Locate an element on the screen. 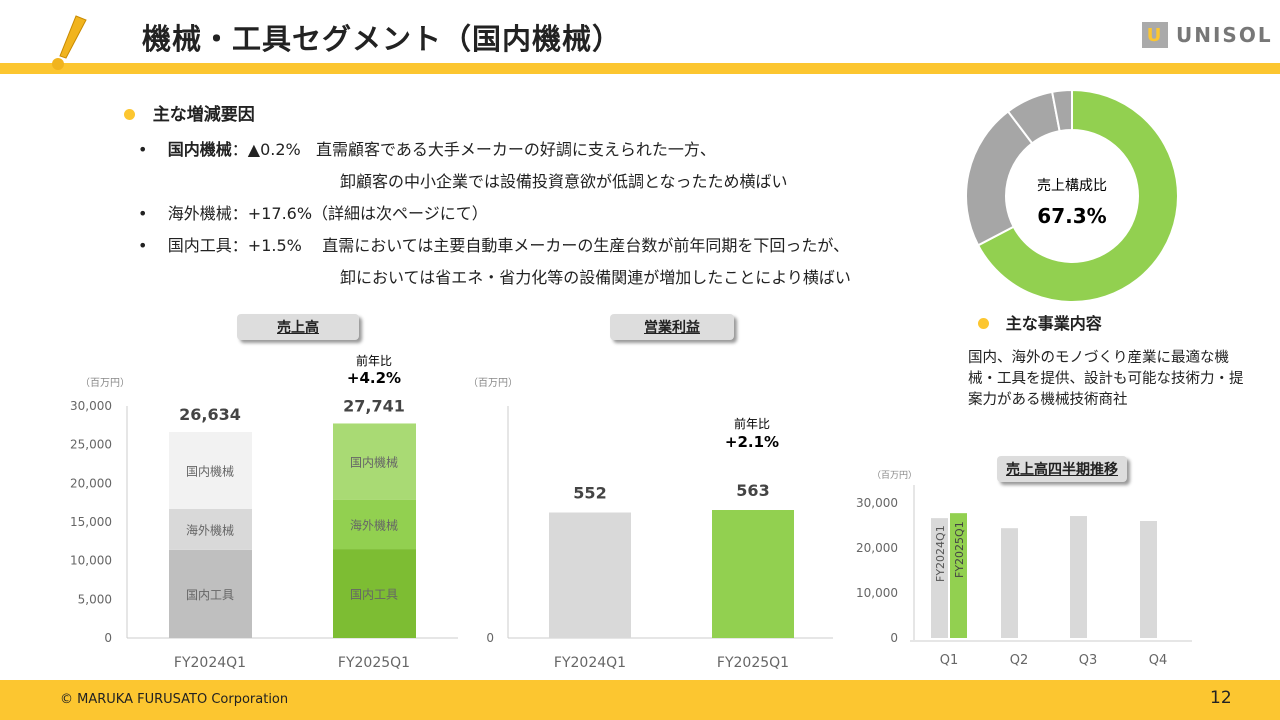  quarterly-chart-title: 売上高四半期推移 is located at coordinates (1062, 469).